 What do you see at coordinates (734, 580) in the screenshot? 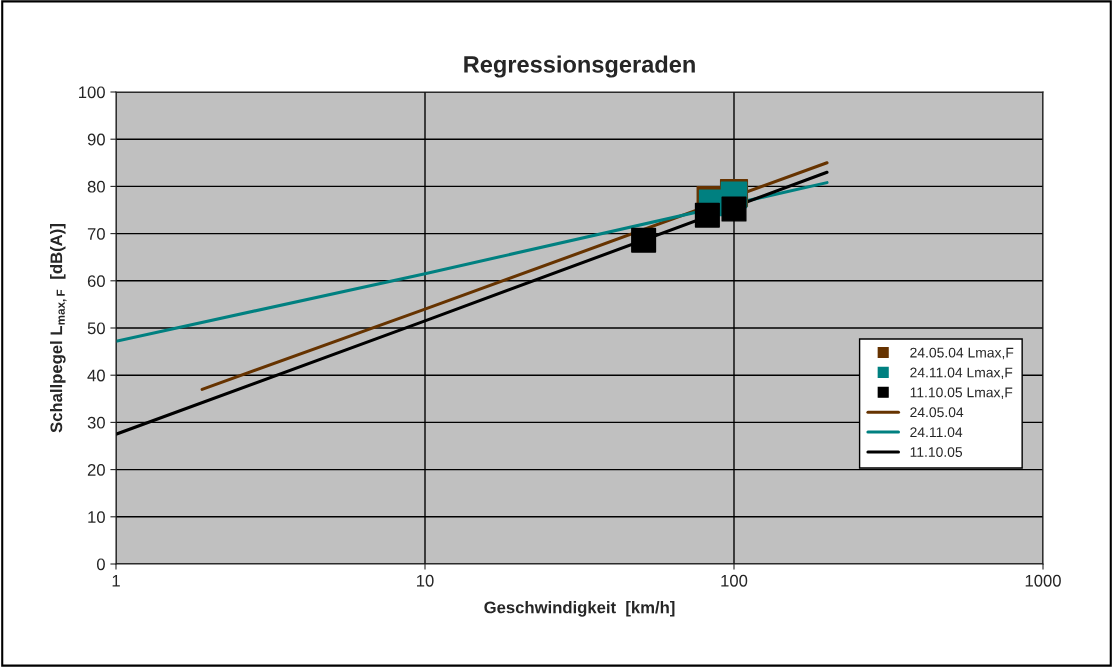
I see `x-tick-label: 100` at bounding box center [734, 580].